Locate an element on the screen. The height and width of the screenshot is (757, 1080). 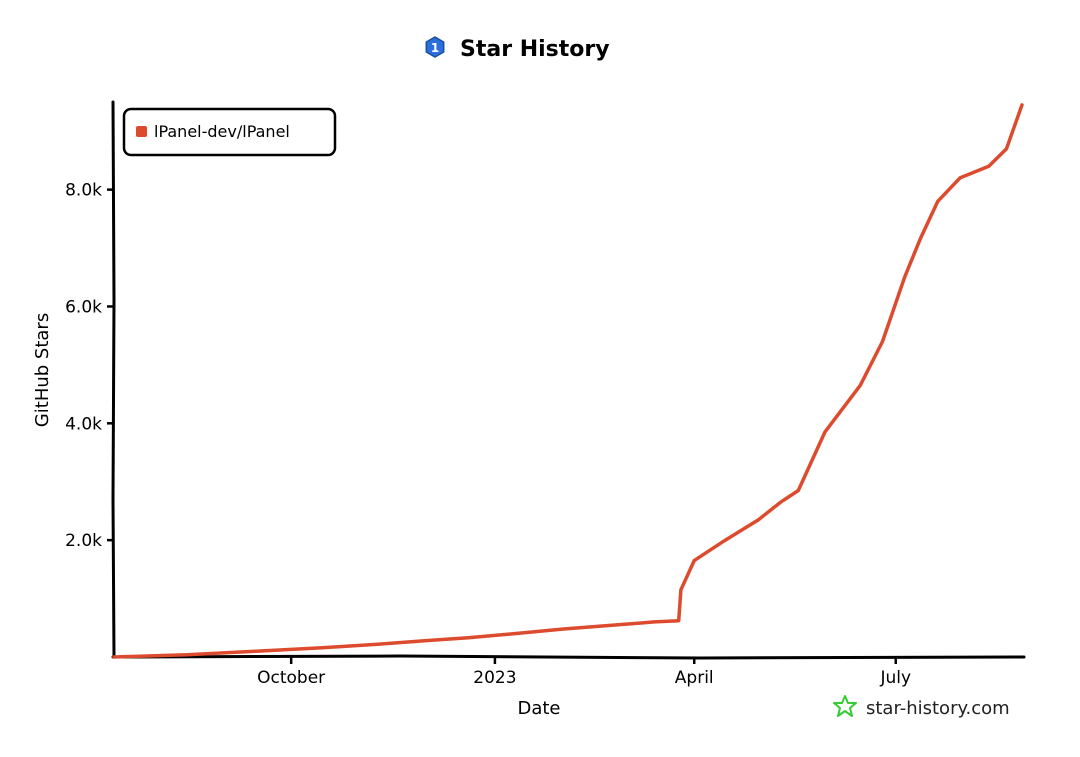
svg-text: 1 is located at coordinates (435, 48).